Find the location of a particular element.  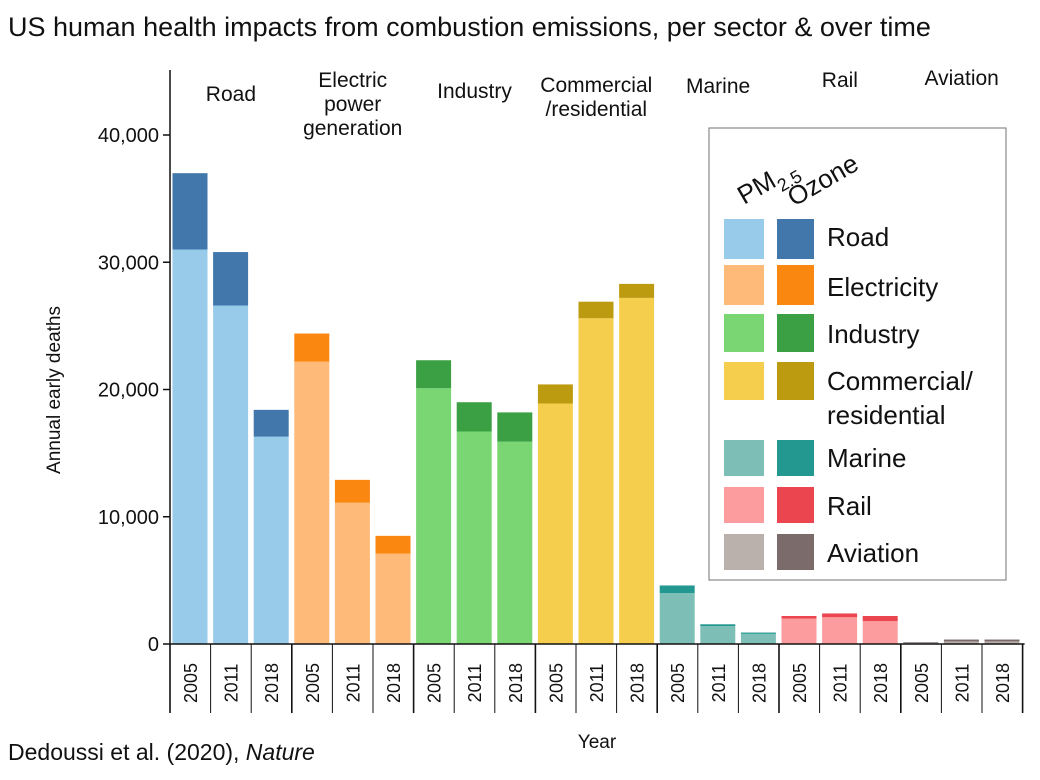

sector-label-line: Commercial is located at coordinates (596, 85).